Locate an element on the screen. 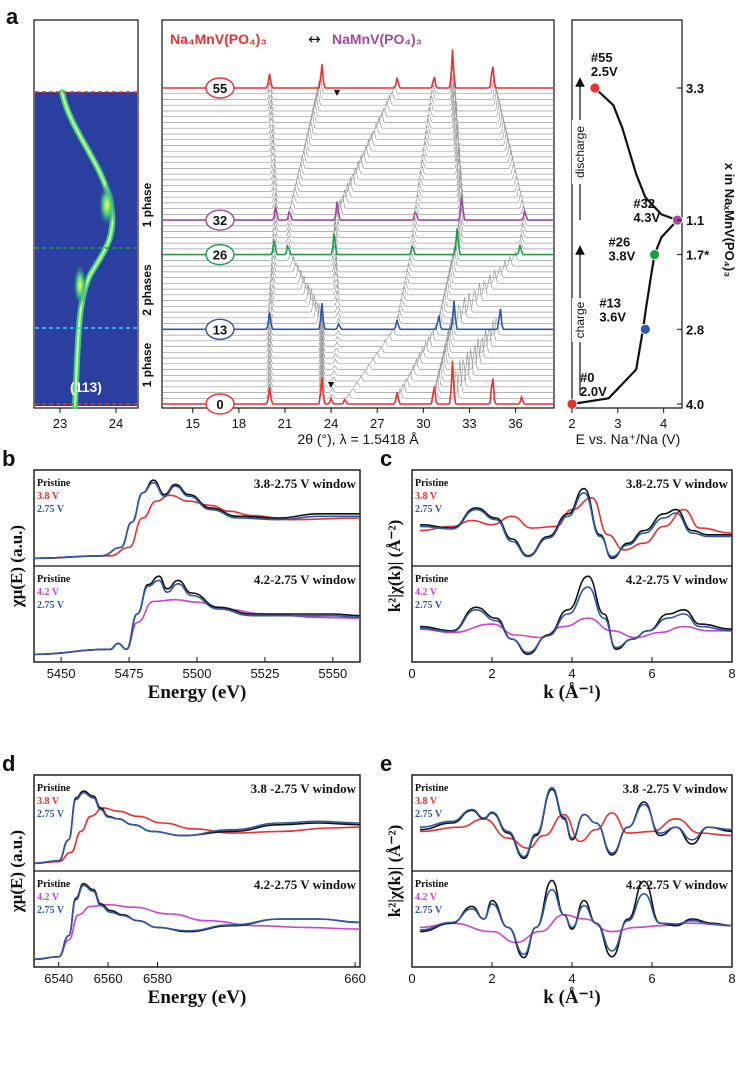 The image size is (738, 1073). panel-d-top-275V-line is located at coordinates (197, 828).